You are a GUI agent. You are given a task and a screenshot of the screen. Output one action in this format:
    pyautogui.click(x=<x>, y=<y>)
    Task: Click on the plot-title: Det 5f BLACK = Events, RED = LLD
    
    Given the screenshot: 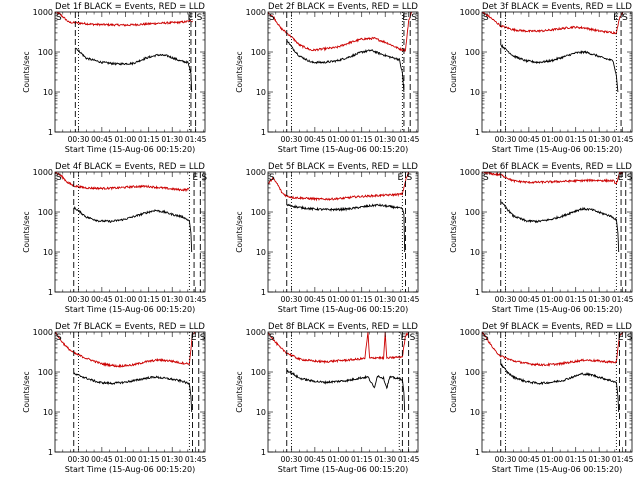 What is the action you would take?
    pyautogui.click(x=343, y=167)
    